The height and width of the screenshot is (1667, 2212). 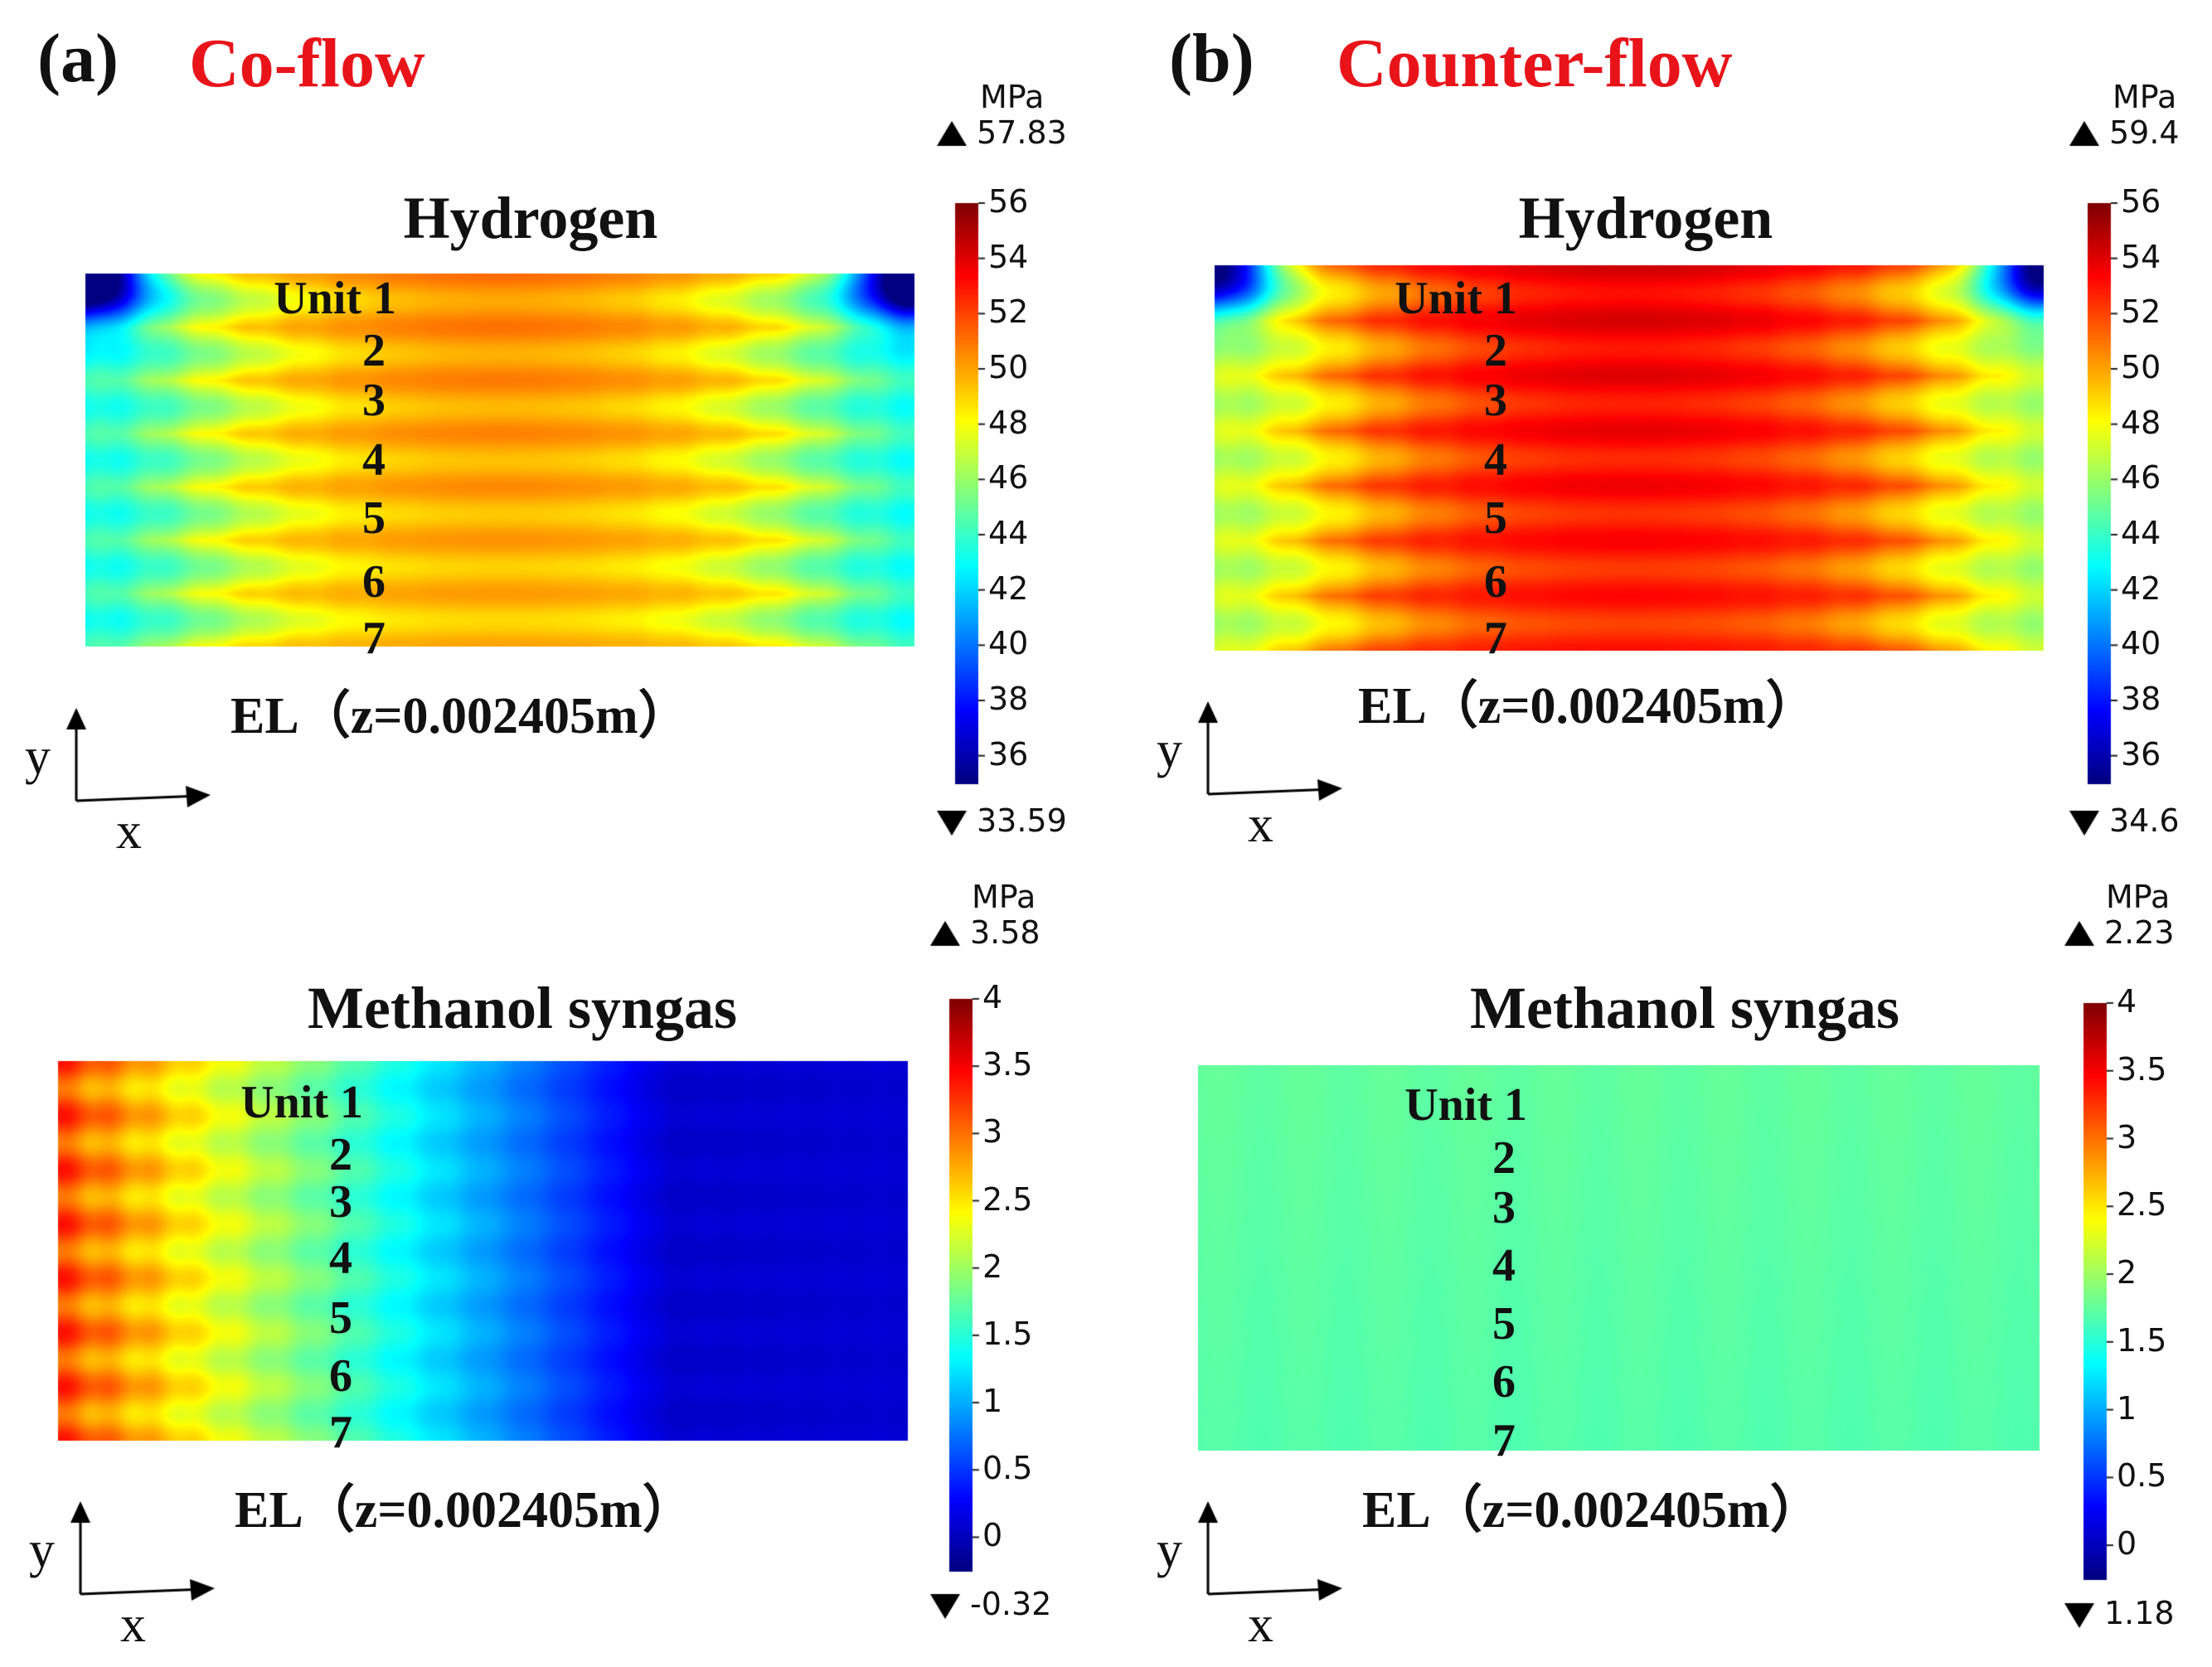 What do you see at coordinates (1534, 63) in the screenshot?
I see `panel-title-counterflow: Counter-flow` at bounding box center [1534, 63].